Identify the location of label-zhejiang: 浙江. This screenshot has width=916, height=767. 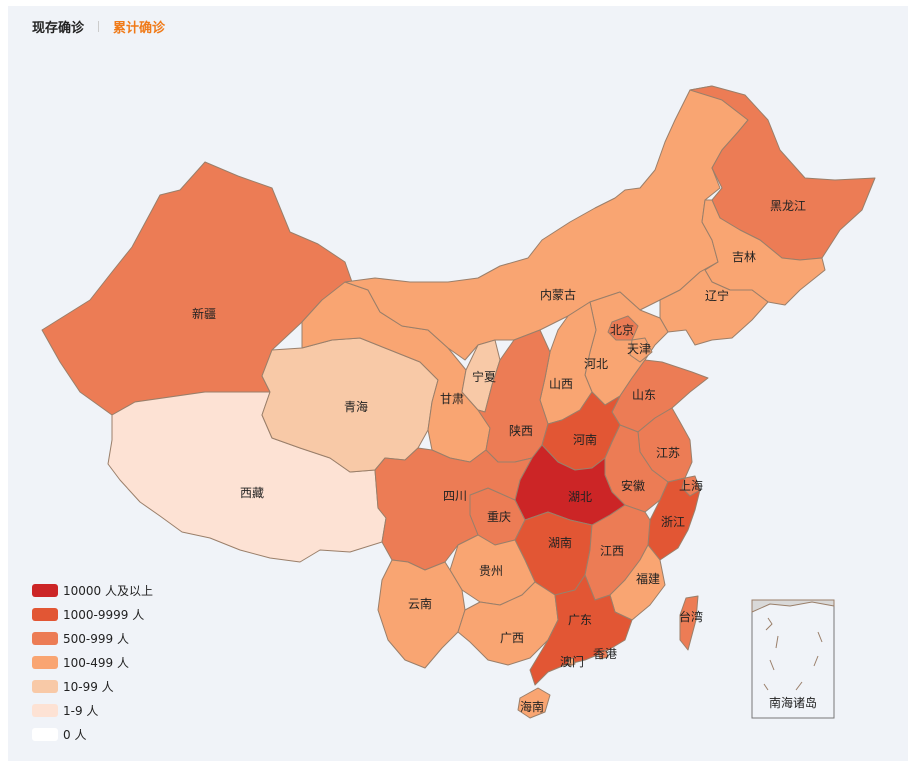
(673, 522).